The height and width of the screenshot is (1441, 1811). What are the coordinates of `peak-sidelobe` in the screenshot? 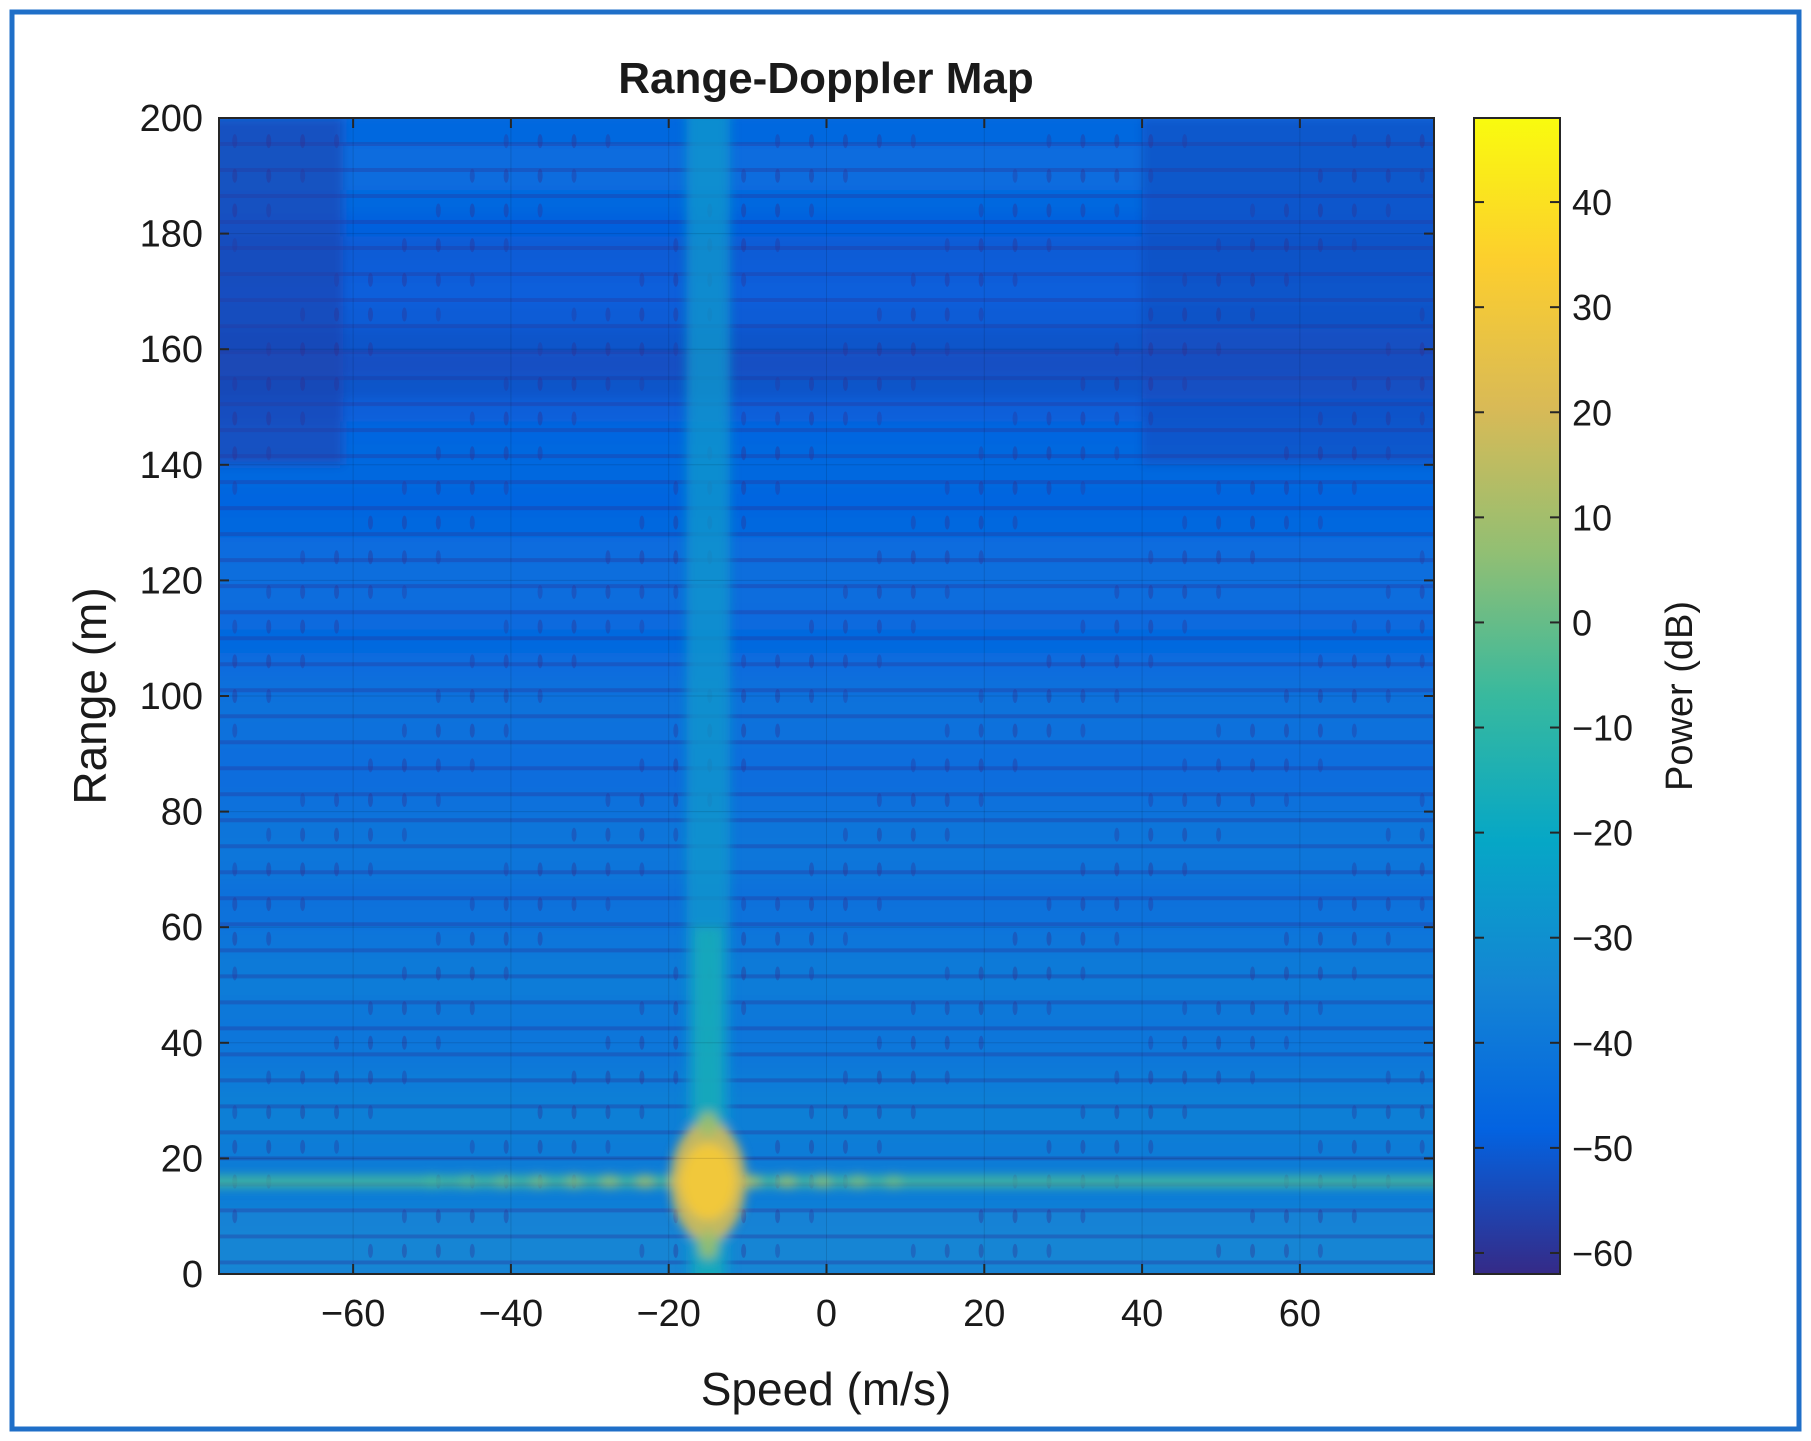 It's located at (708, 1245).